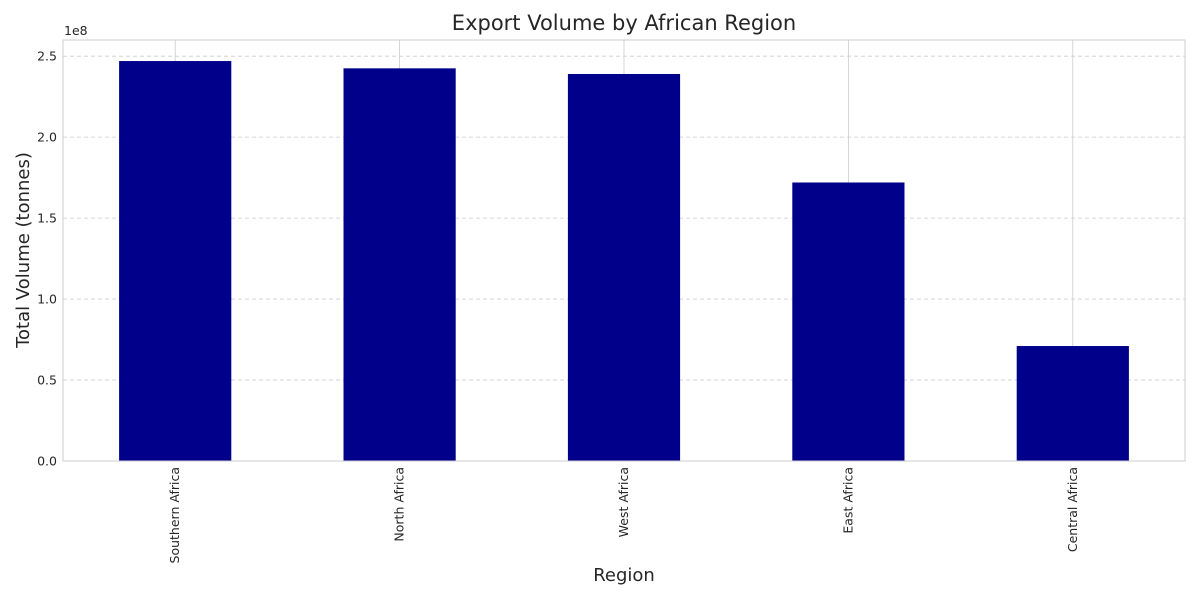  What do you see at coordinates (623, 502) in the screenshot?
I see `x-tick-label: West Africa` at bounding box center [623, 502].